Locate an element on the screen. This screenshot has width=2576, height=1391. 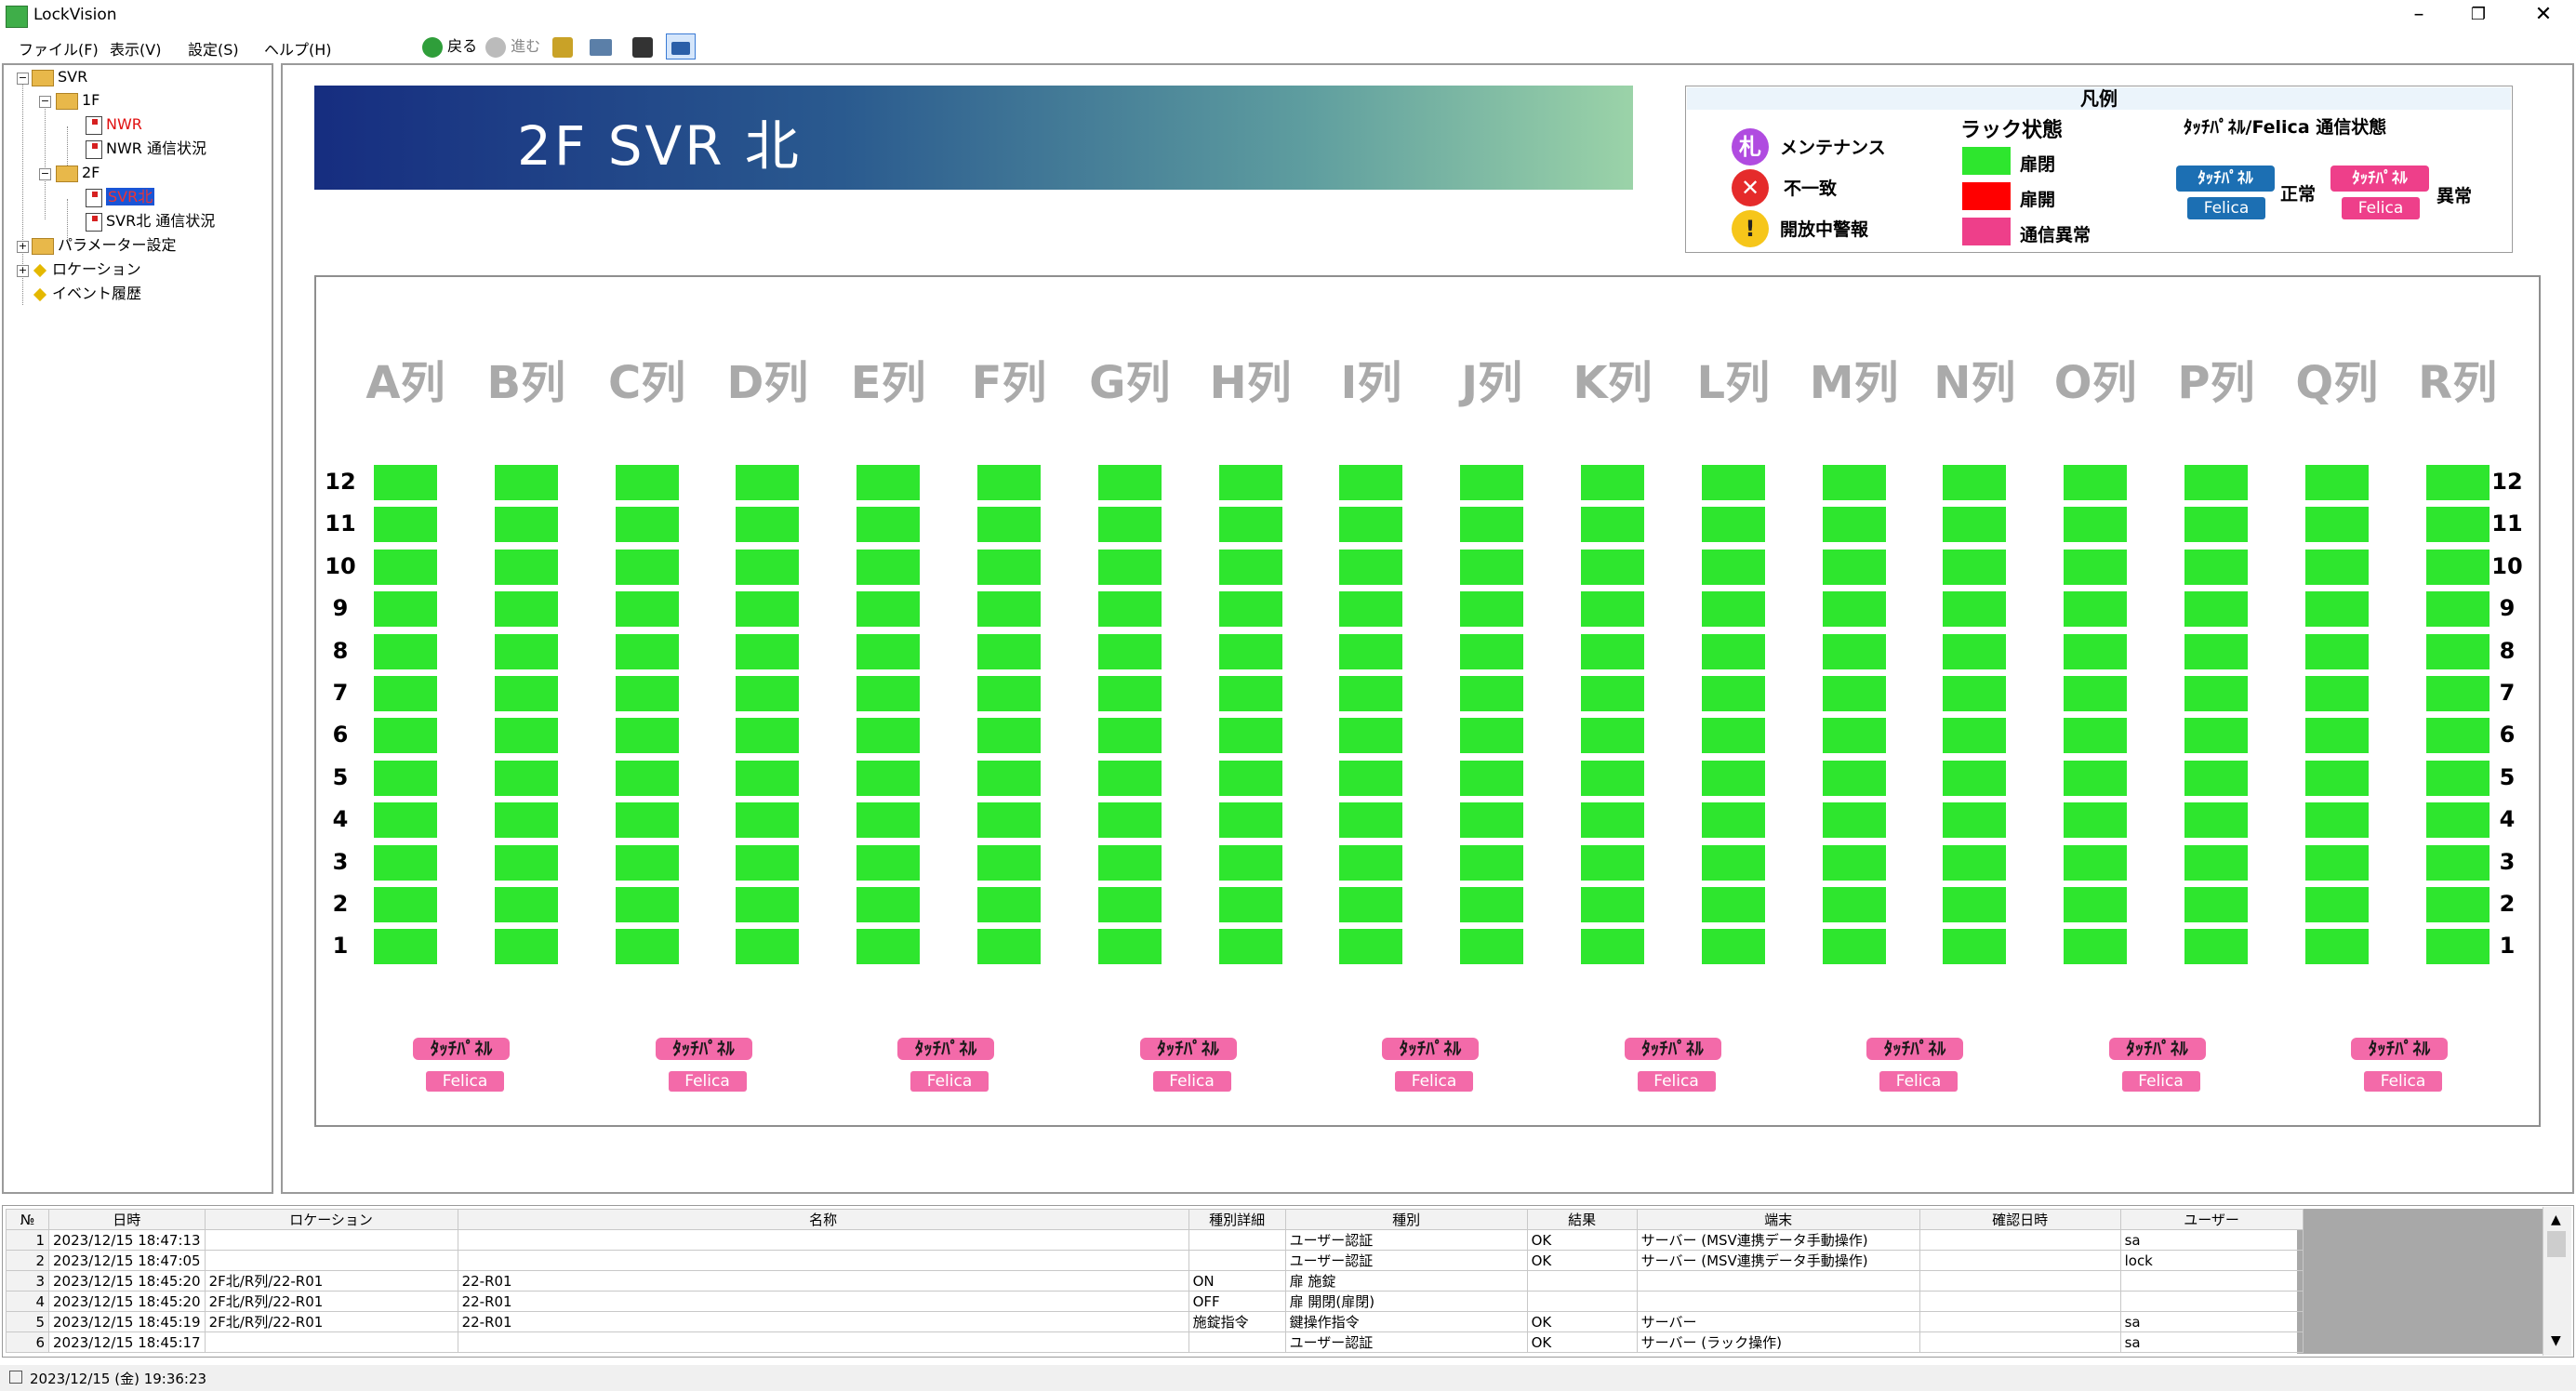
tree-item-nwr-comm: NWR 通信状況 is located at coordinates (146, 149).